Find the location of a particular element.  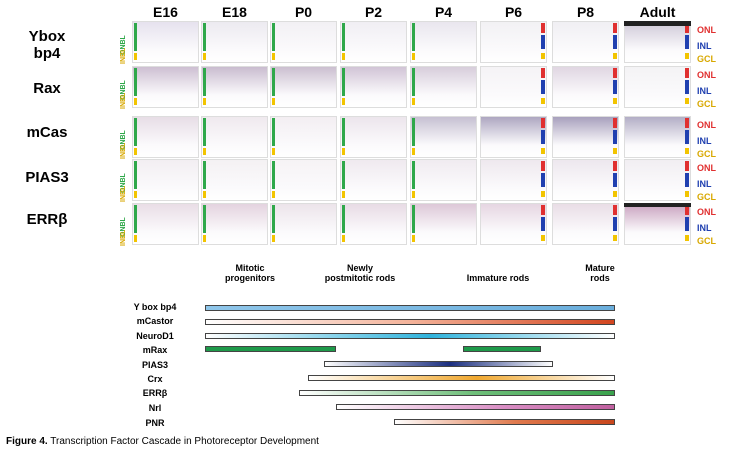

stage-header: P0 is located at coordinates (303, 12).